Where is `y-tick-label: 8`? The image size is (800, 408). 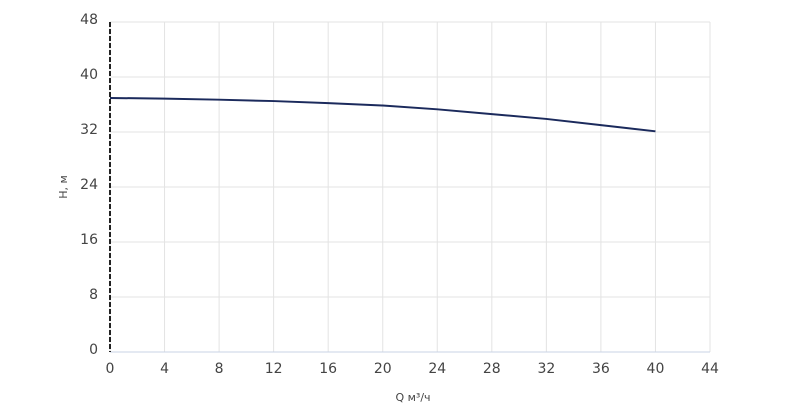 y-tick-label: 8 is located at coordinates (93, 295).